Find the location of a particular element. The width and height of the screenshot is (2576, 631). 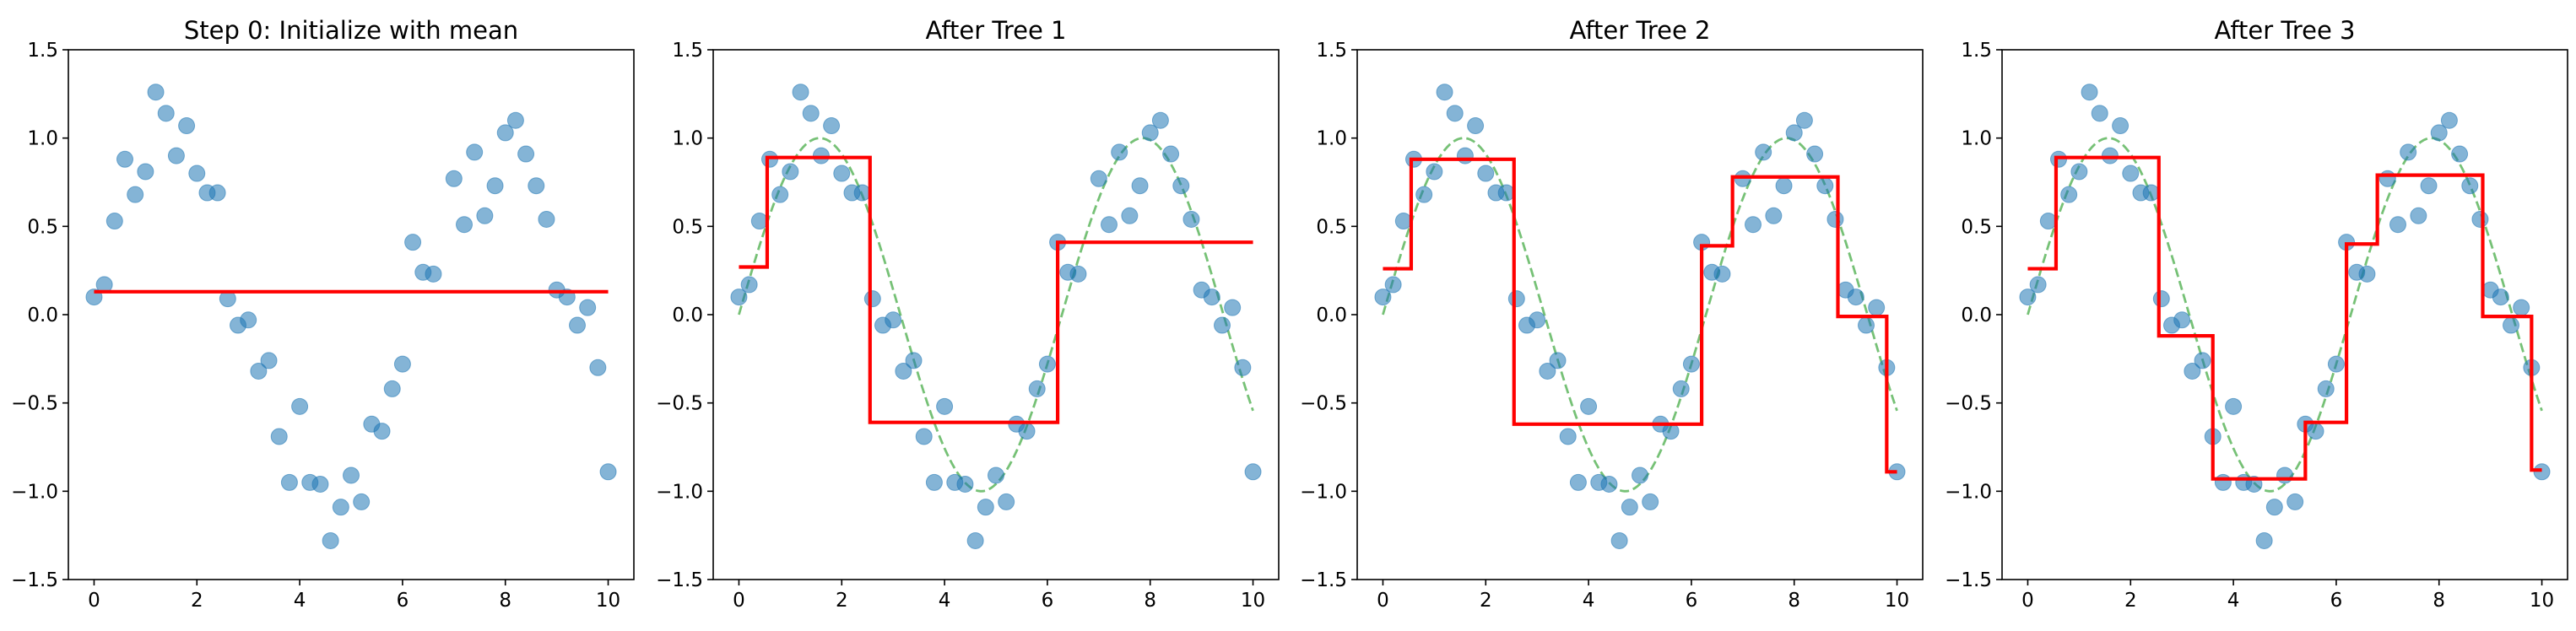

chart-title: After Tree 1 is located at coordinates (996, 31).